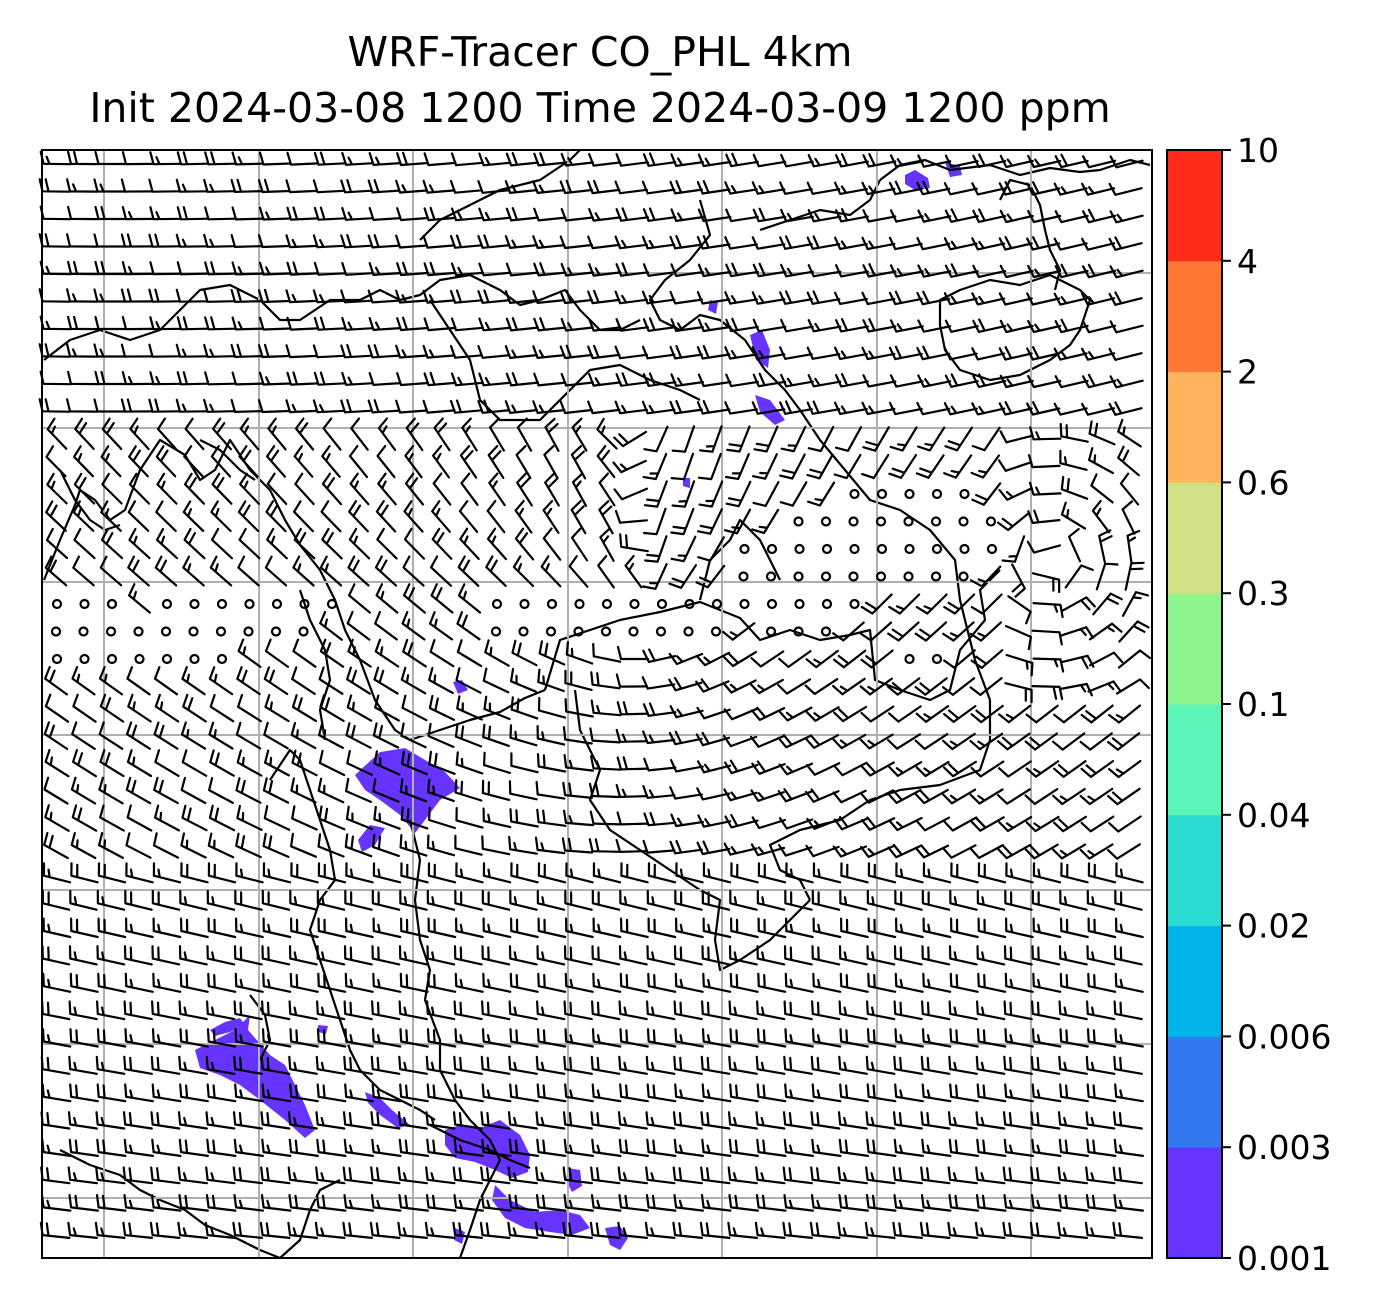 Image resolution: width=1400 pixels, height=1313 pixels. I want to click on coastline, so click(170, 1204).